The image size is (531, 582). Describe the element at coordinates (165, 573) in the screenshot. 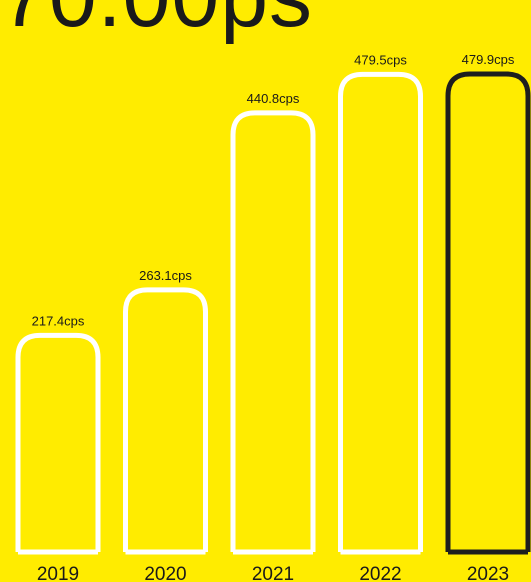

I see `x-tick-label-2020: 2020` at that location.